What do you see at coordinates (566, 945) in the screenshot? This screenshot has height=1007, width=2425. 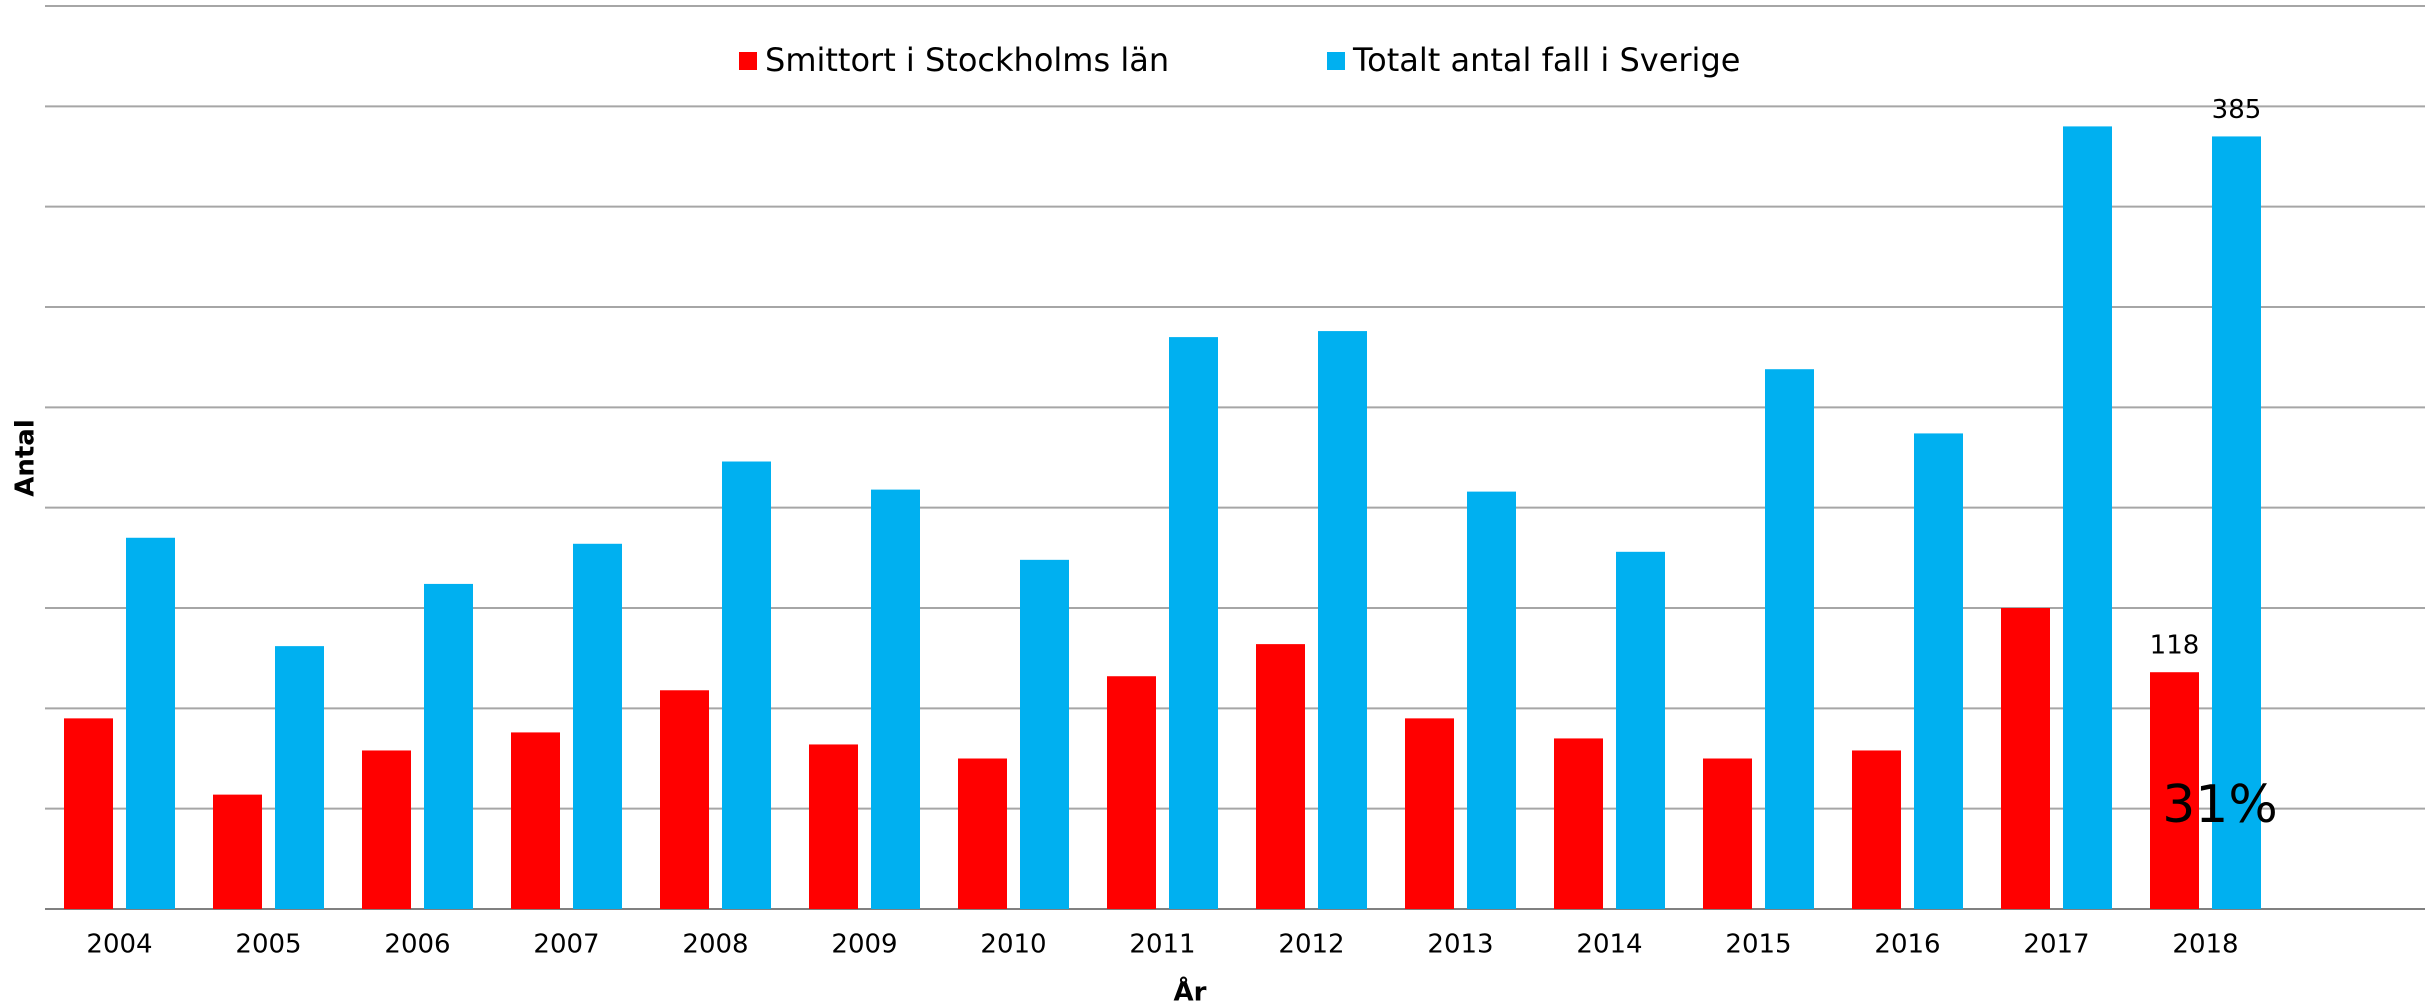 I see `x-tick-label: 2007` at bounding box center [566, 945].